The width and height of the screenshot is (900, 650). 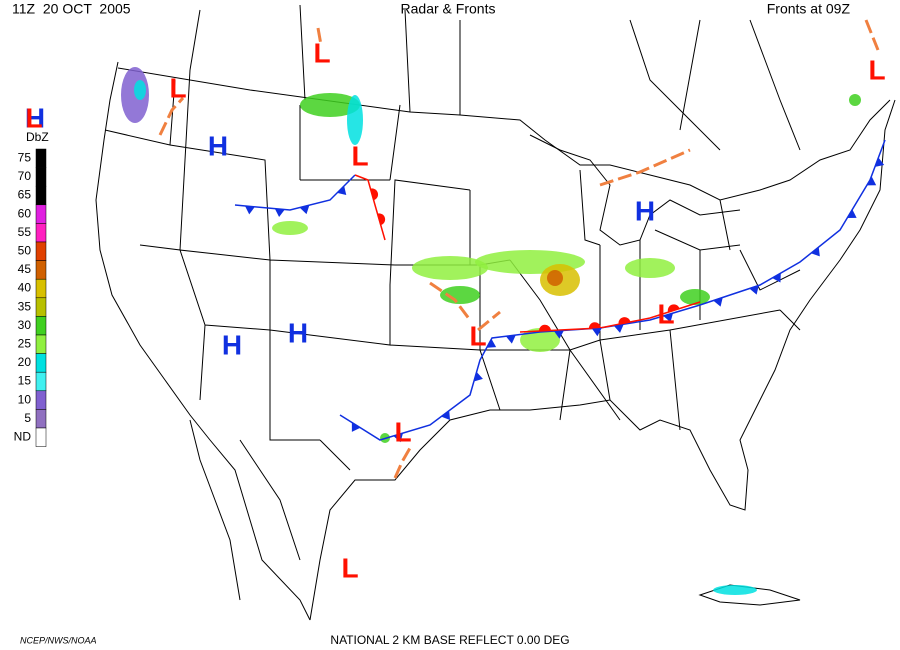 I want to click on legend: DbZ 75 70 65 60 55 50 45 40 35 30 25 20 15 10 5 ND, so click(x=31, y=288).